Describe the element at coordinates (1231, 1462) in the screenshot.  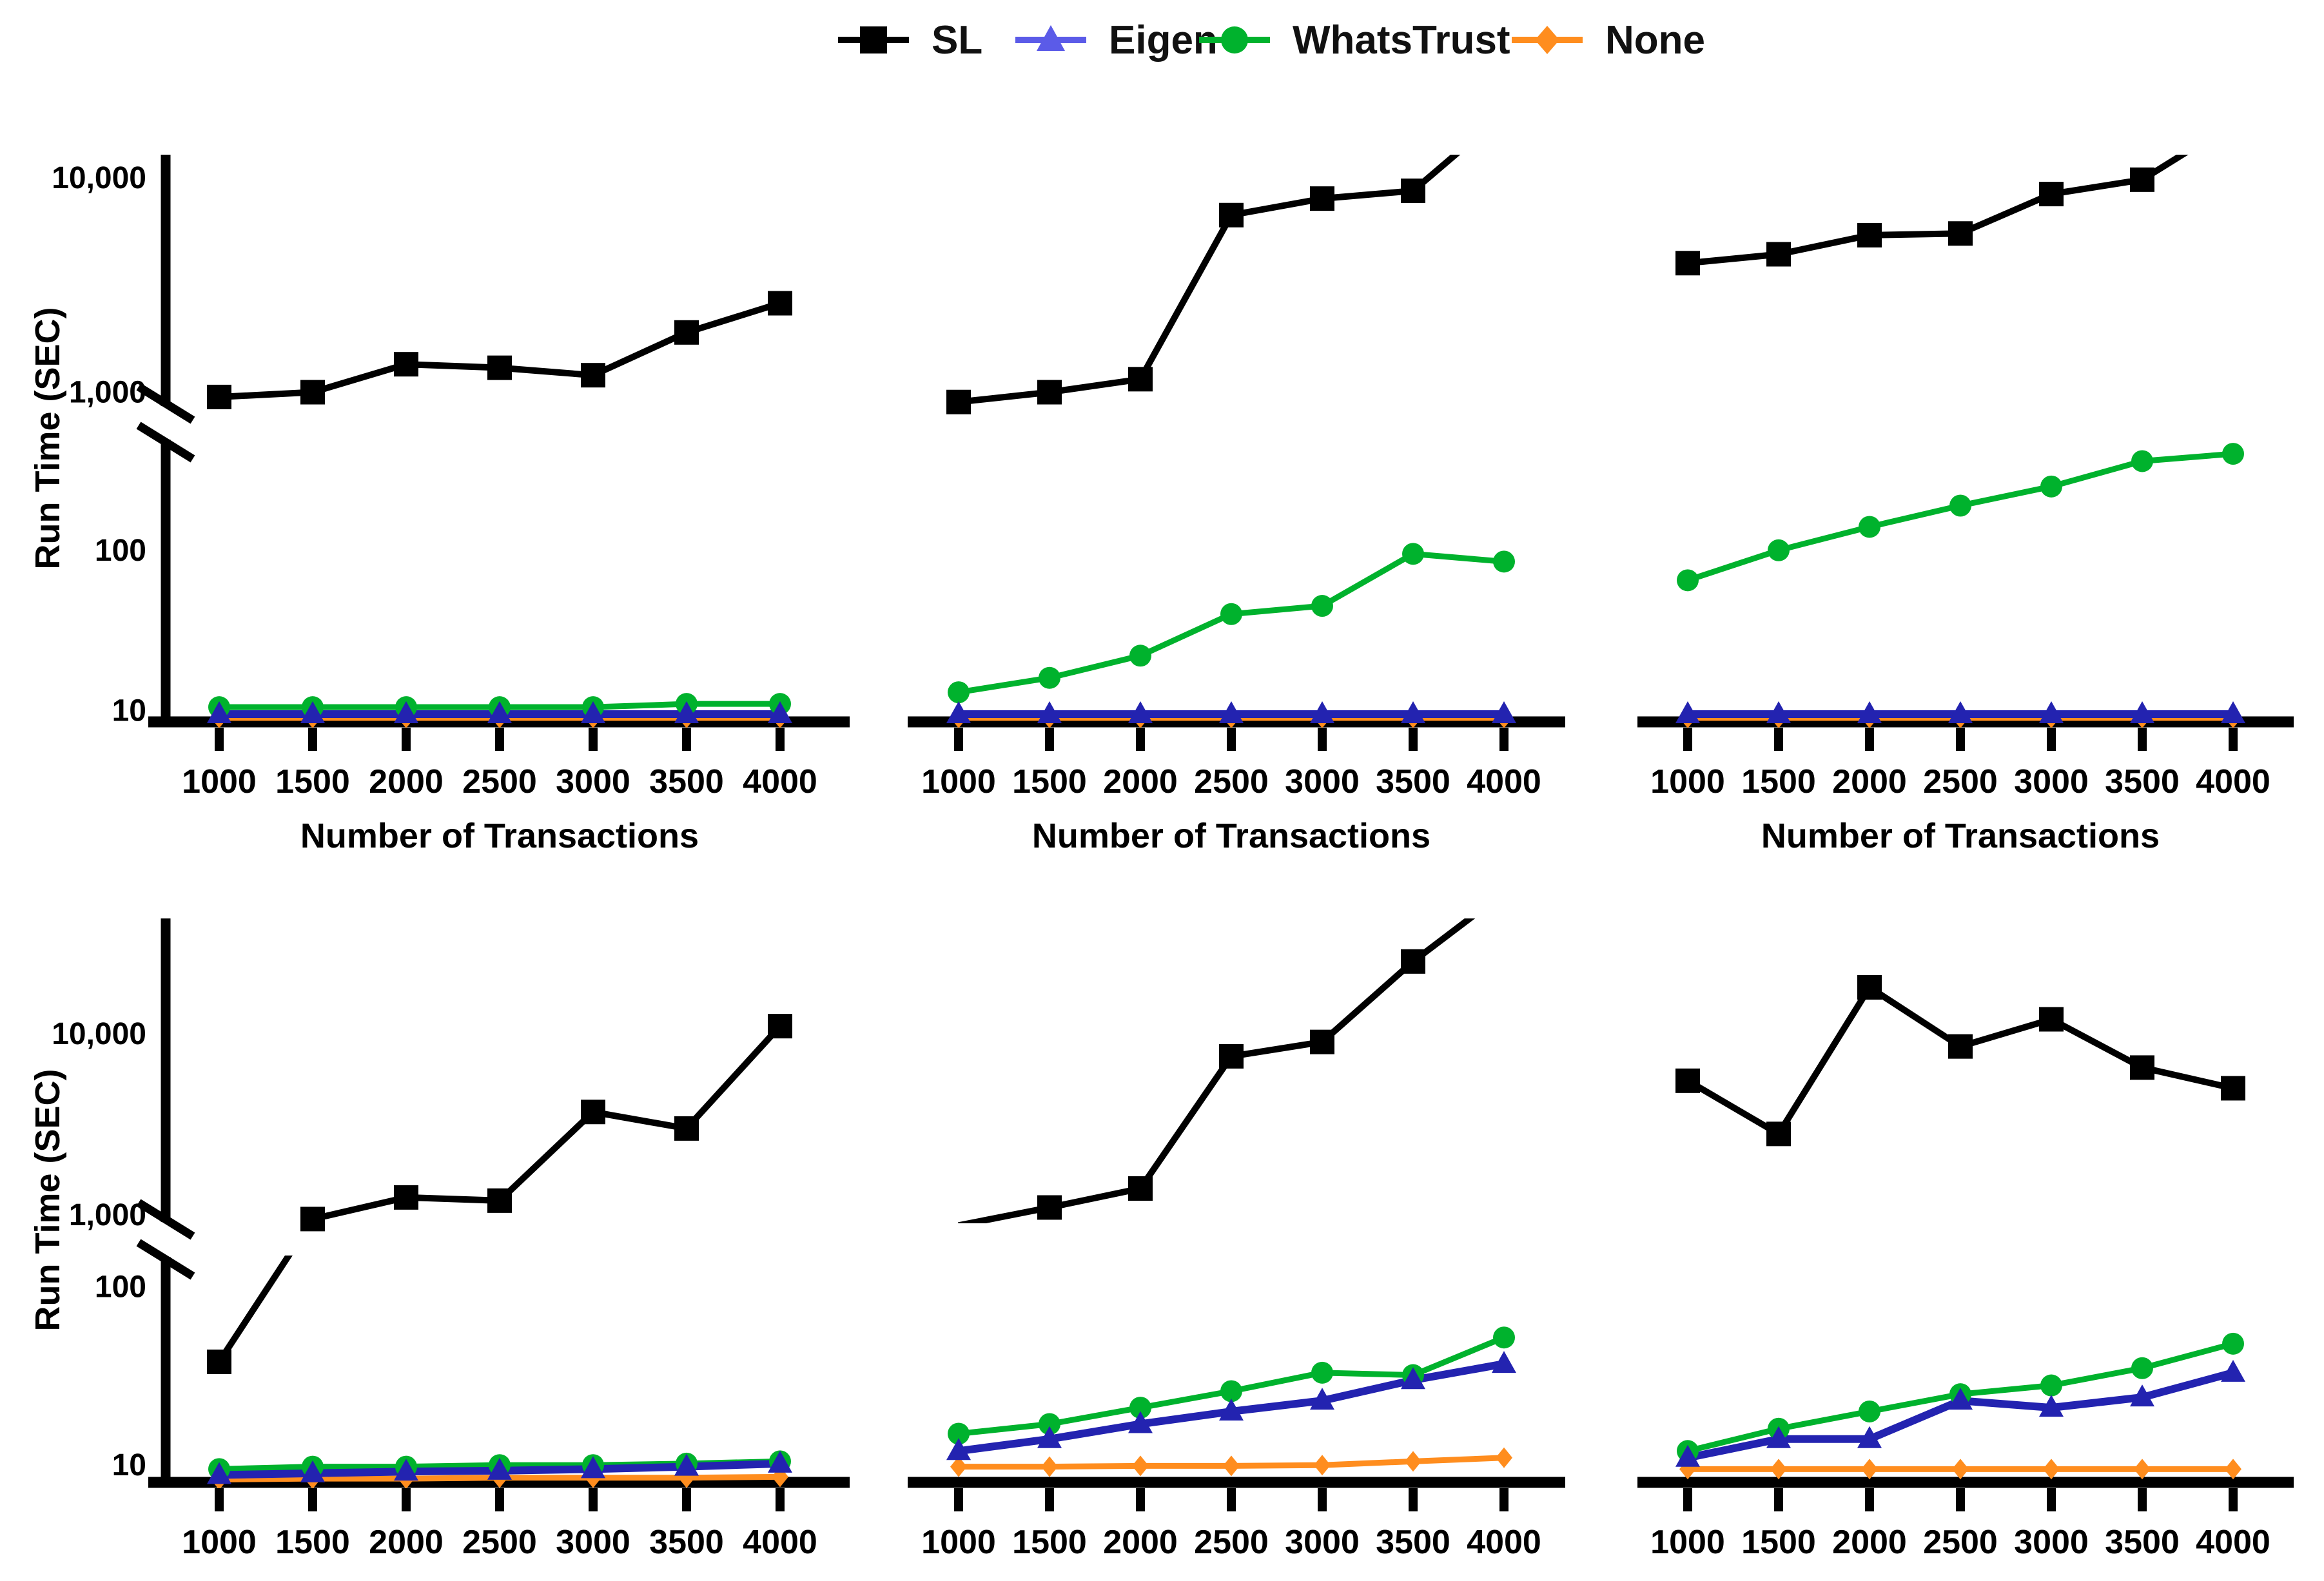
I see `markers-none` at that location.